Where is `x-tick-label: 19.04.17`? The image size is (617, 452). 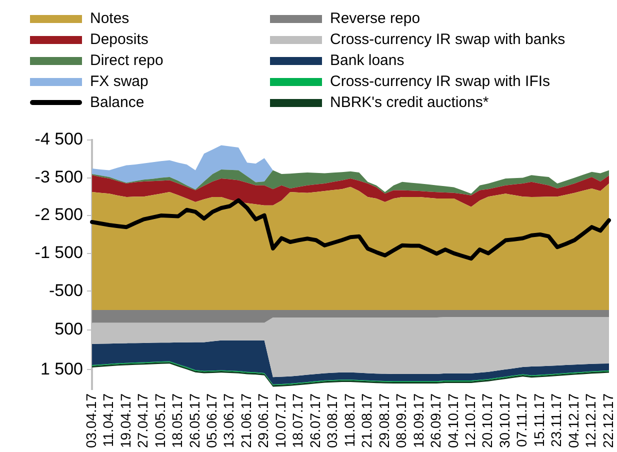
x-tick-label: 19.04.17 is located at coordinates (125, 420).